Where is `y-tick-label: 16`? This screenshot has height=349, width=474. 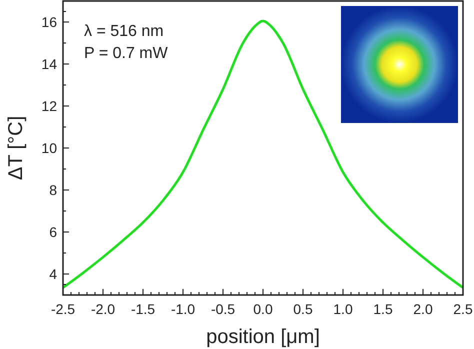 y-tick-label: 16 is located at coordinates (49, 22).